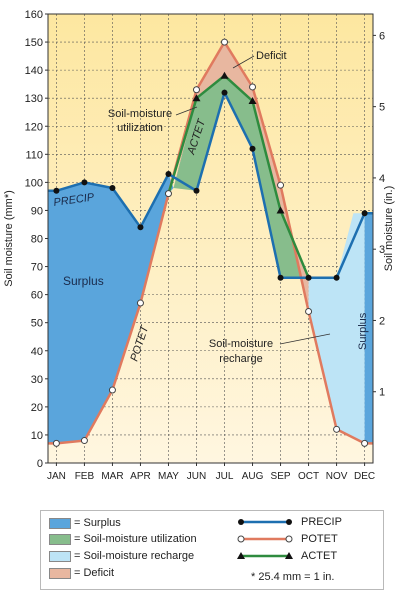 The height and width of the screenshot is (594, 401). I want to click on utilization-label-line2: utilization, so click(140, 128).